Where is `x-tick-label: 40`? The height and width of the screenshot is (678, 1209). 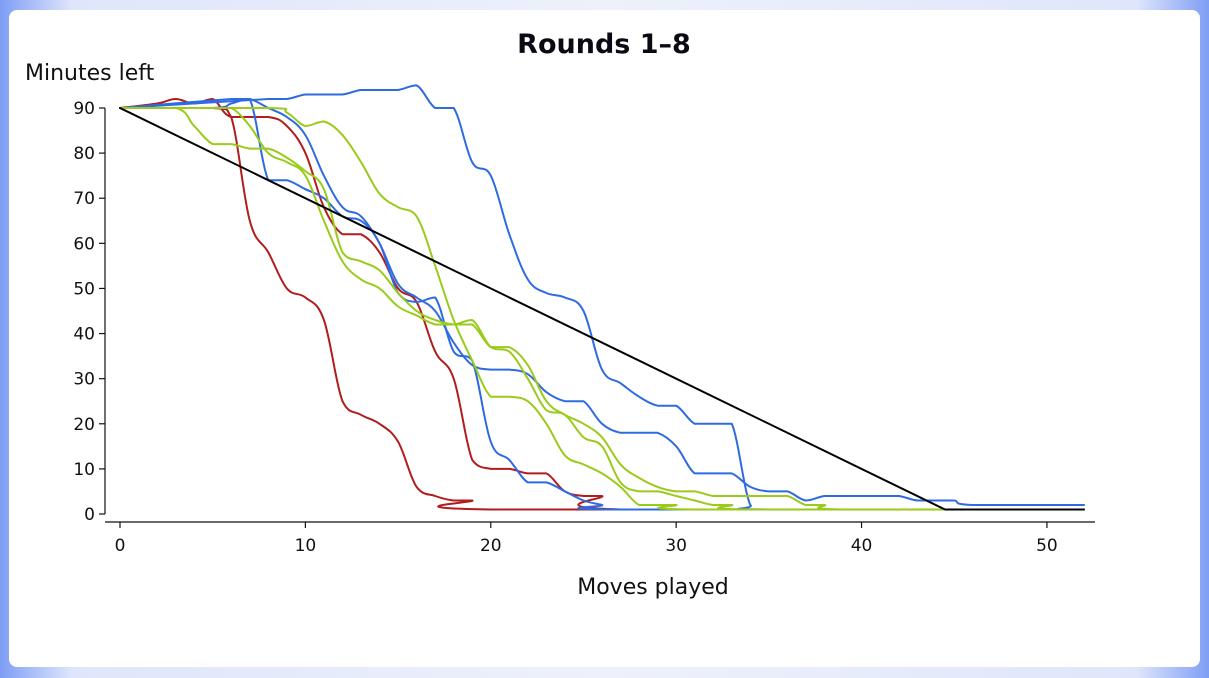 x-tick-label: 40 is located at coordinates (862, 546).